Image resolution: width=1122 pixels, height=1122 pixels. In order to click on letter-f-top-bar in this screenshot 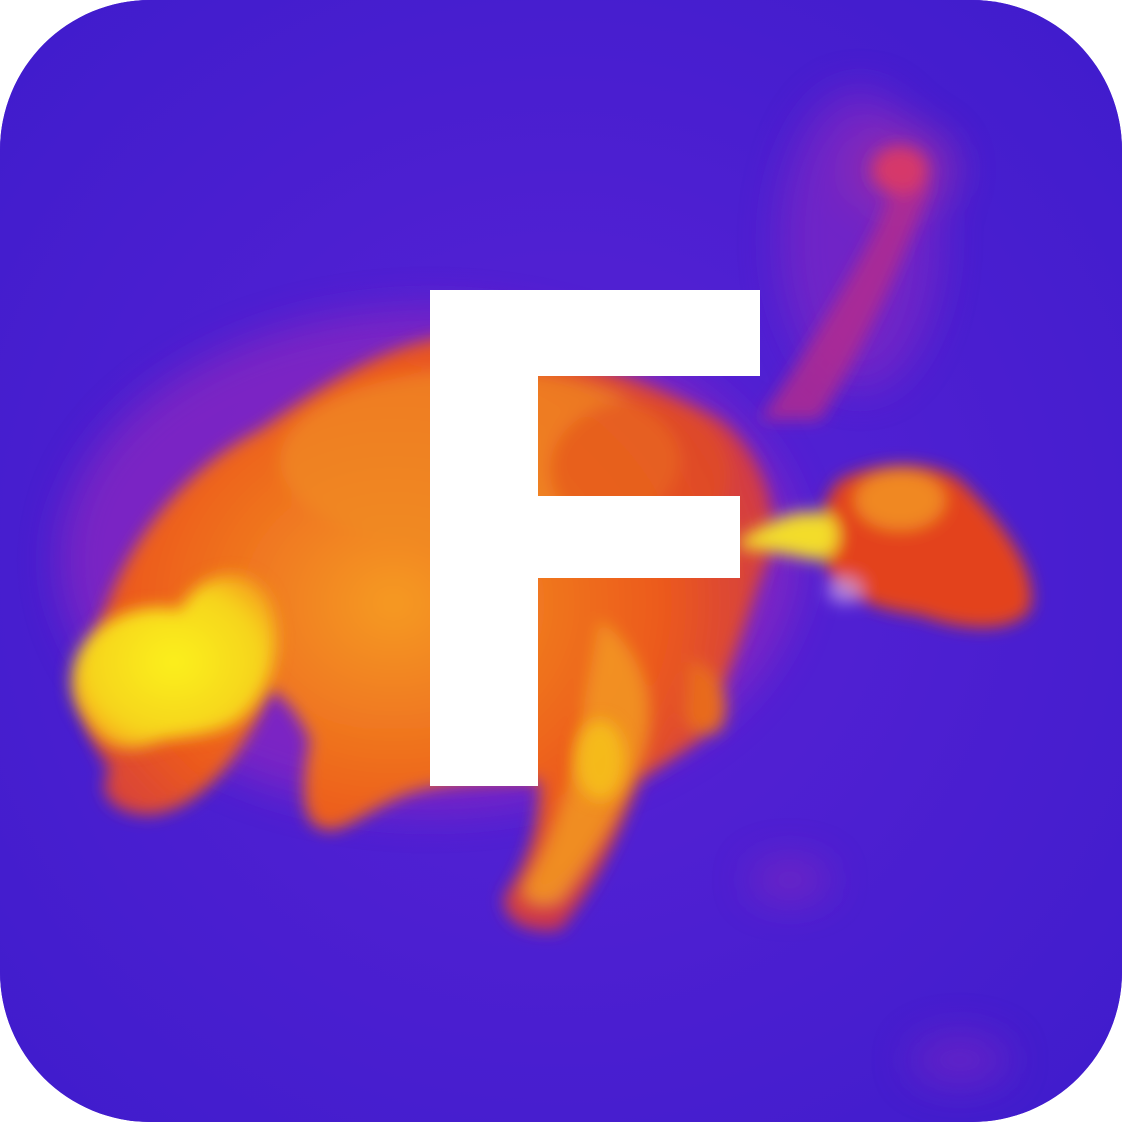, I will do `click(595, 333)`.